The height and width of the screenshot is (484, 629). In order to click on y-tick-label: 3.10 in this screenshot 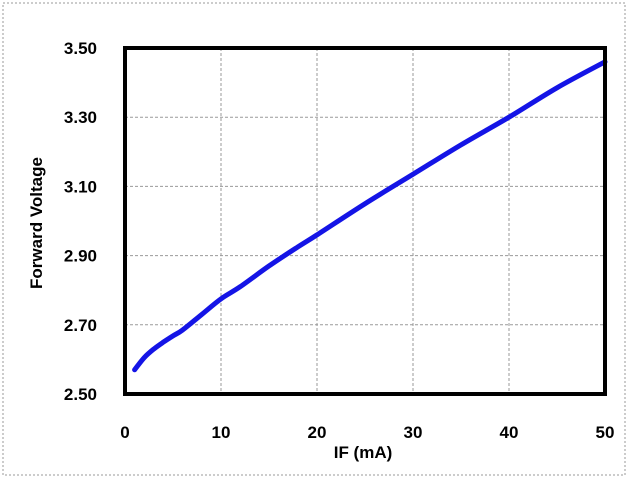, I will do `click(80, 186)`.